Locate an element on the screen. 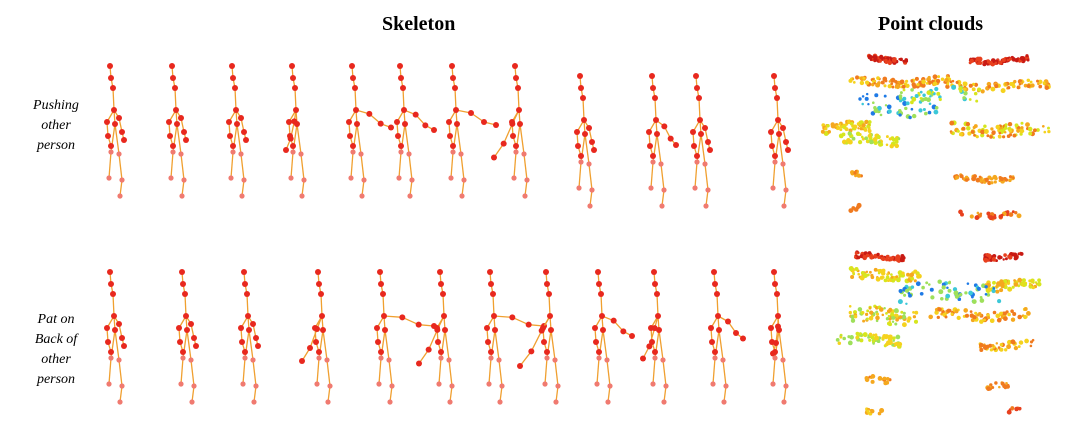  row-label-line: Pushing is located at coordinates (56, 105).